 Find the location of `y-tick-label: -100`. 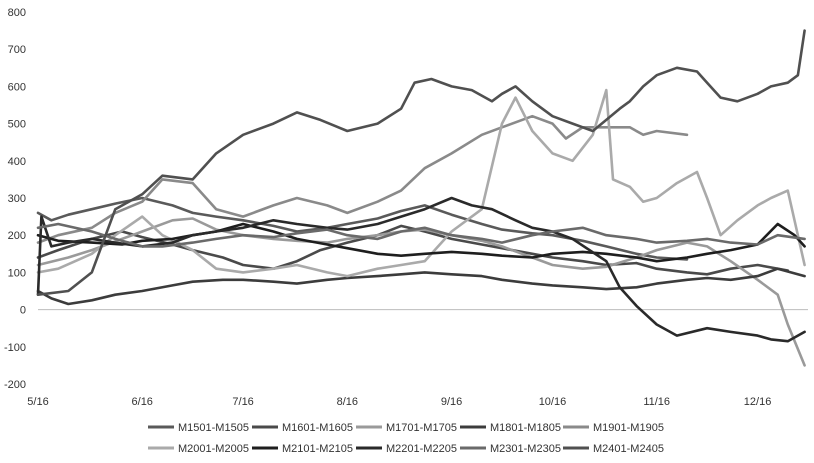

y-tick-label: -100 is located at coordinates (15, 348).